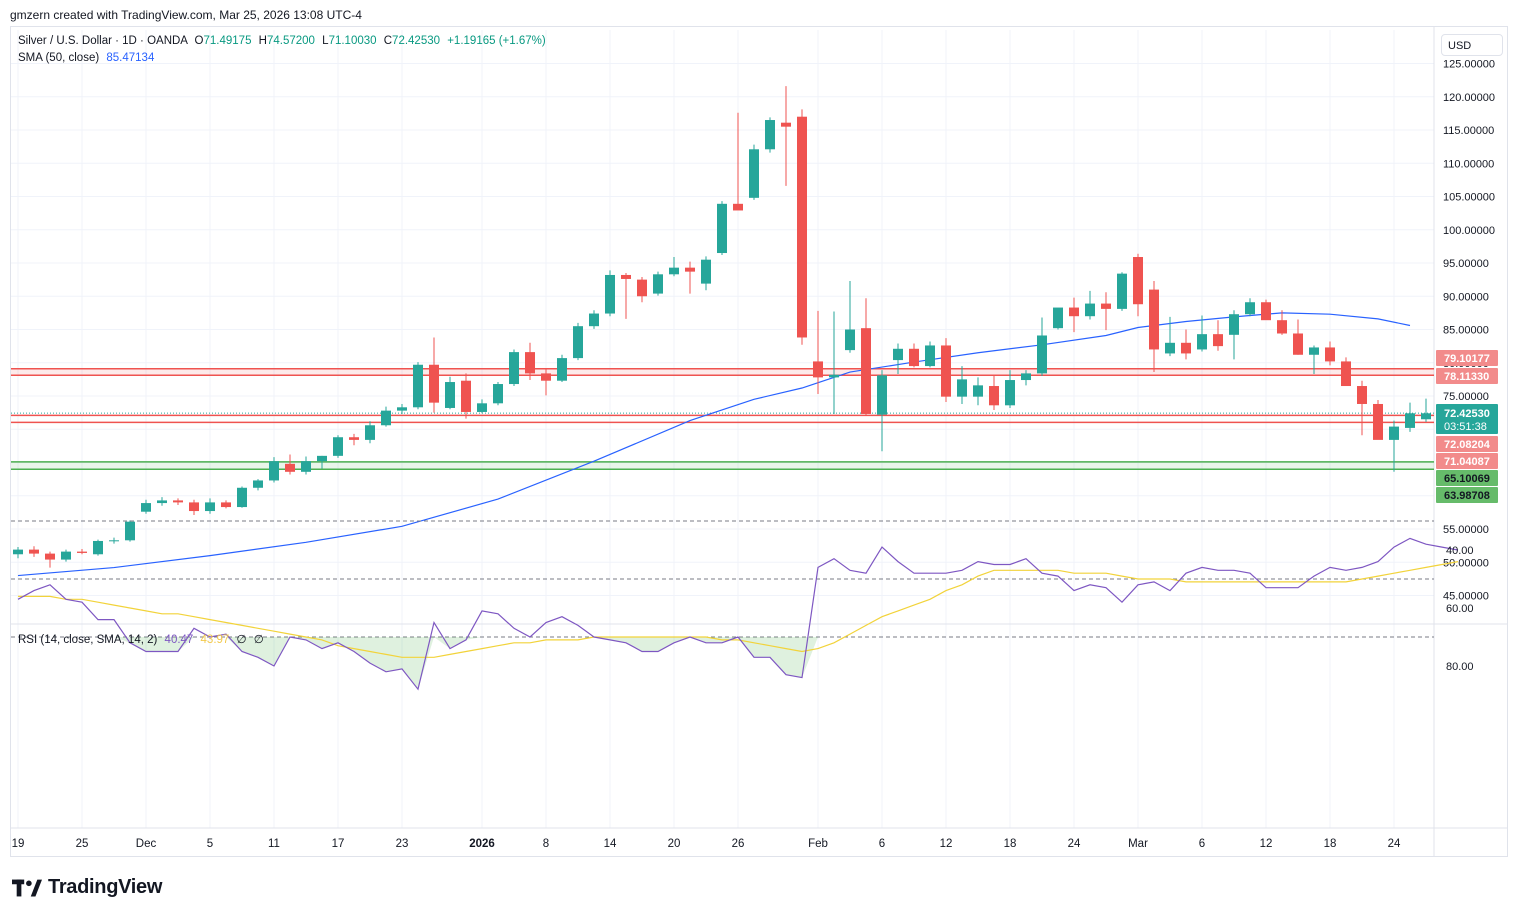 The image size is (1519, 917). I want to click on countdown-label: 03:51:38, so click(1465, 427).